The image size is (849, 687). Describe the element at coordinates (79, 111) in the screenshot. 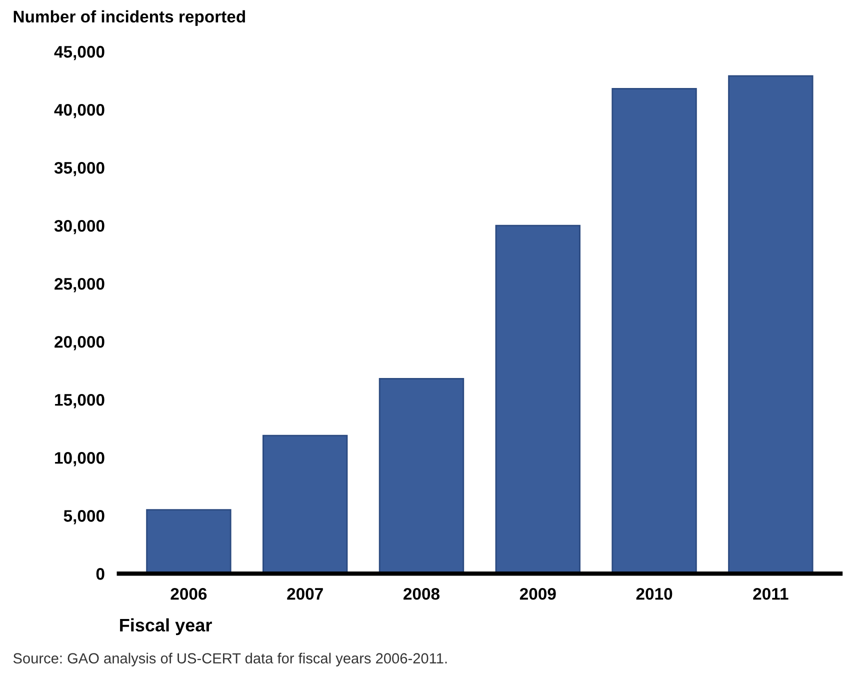

I see `y-tick-label: 40,000` at that location.